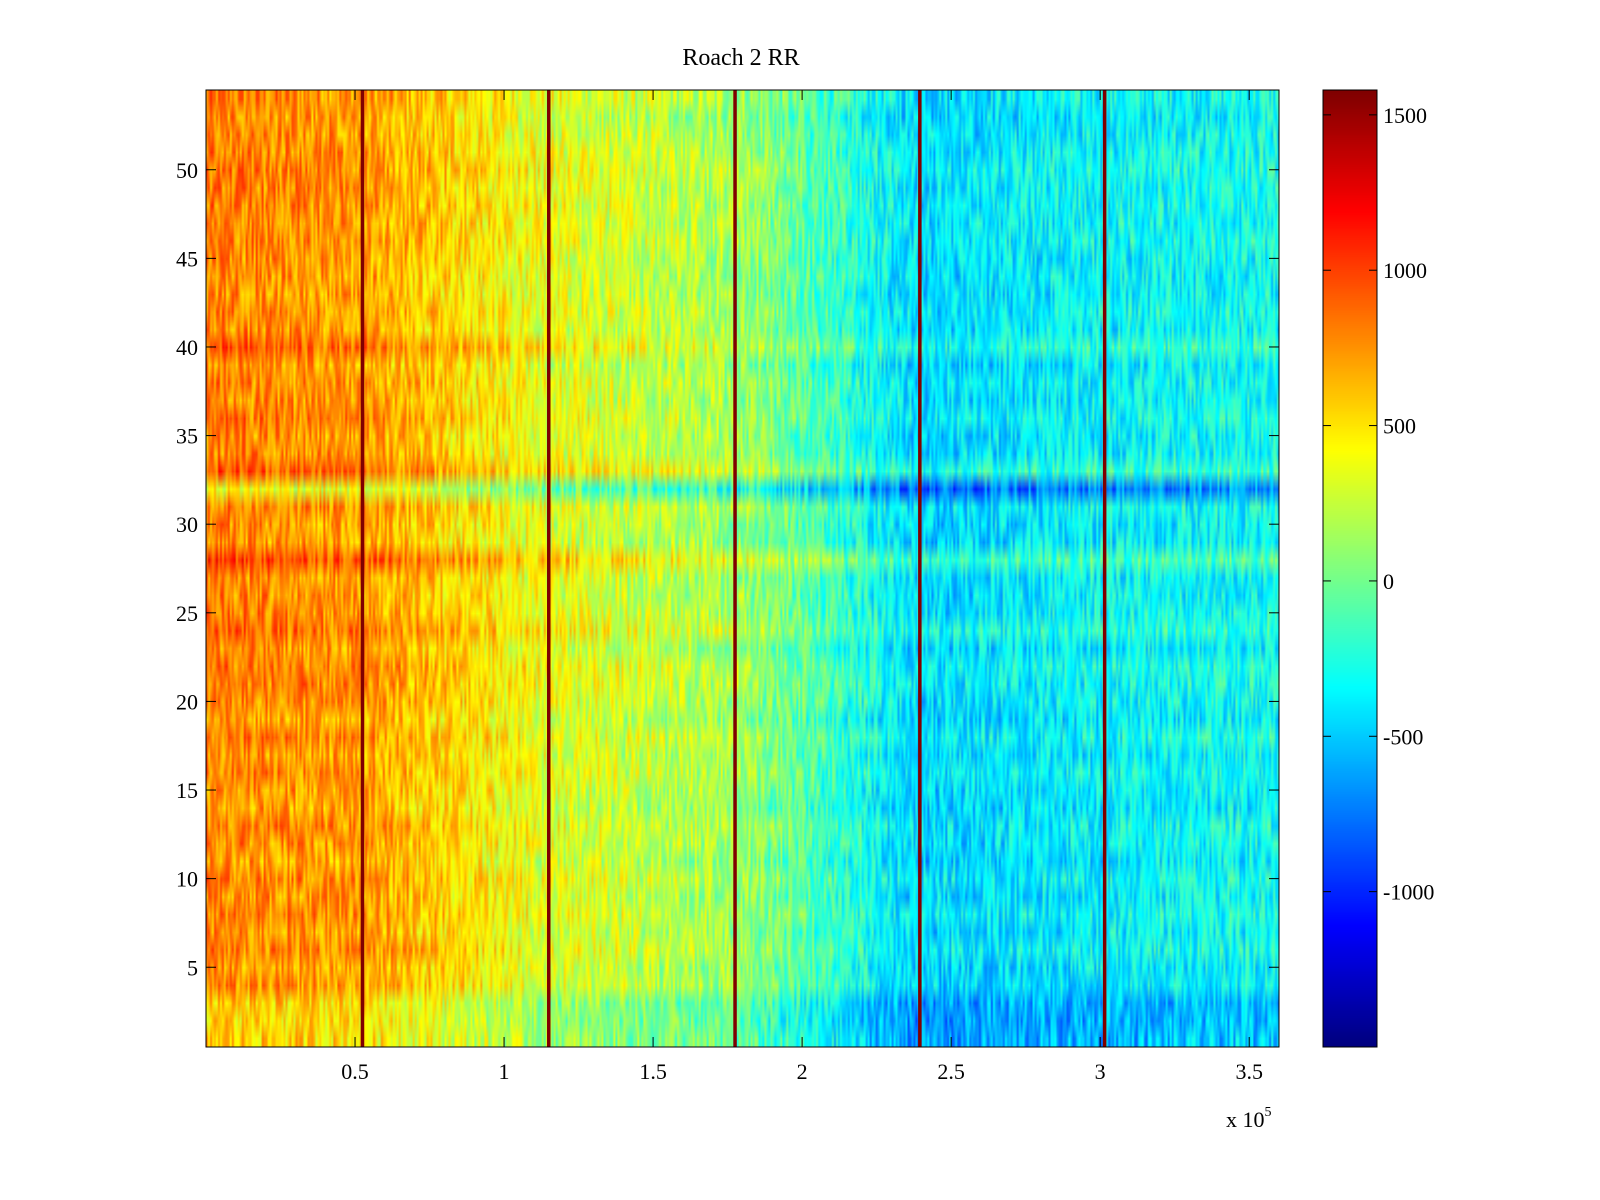 This screenshot has height=1200, width=1600. What do you see at coordinates (187, 524) in the screenshot?
I see `y-tick-label: 30` at bounding box center [187, 524].